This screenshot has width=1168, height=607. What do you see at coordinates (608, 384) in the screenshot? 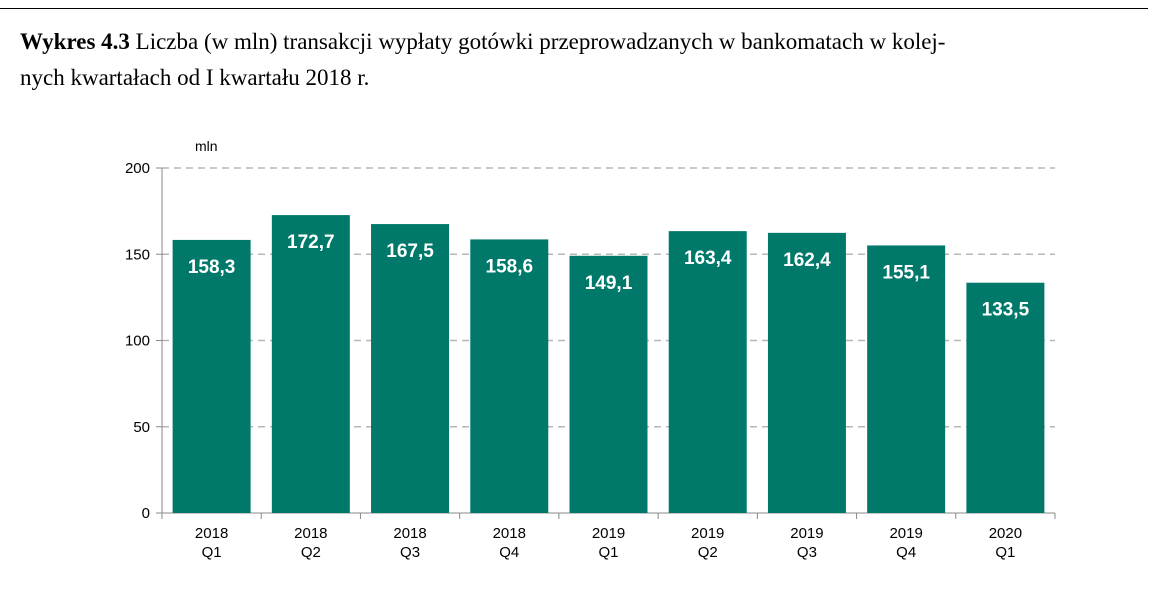
I see `bar-2019-Q1` at bounding box center [608, 384].